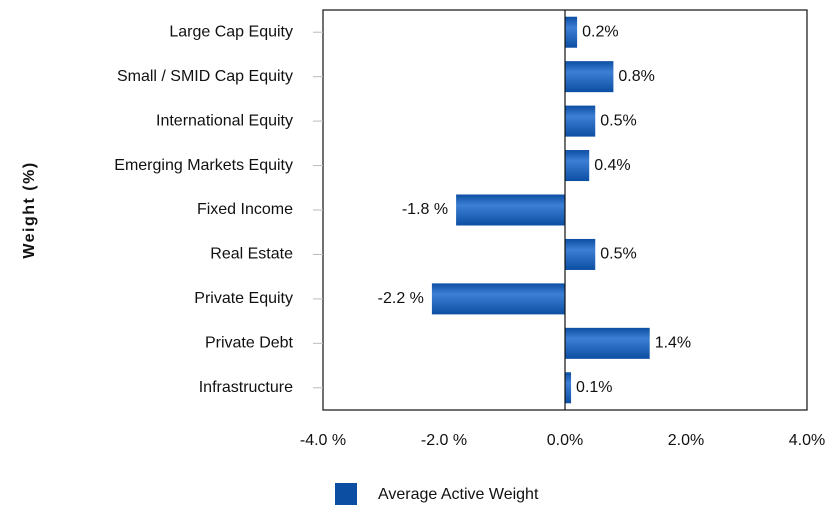 The image size is (829, 510). What do you see at coordinates (565, 440) in the screenshot?
I see `x-tick-label: 0.0%` at bounding box center [565, 440].